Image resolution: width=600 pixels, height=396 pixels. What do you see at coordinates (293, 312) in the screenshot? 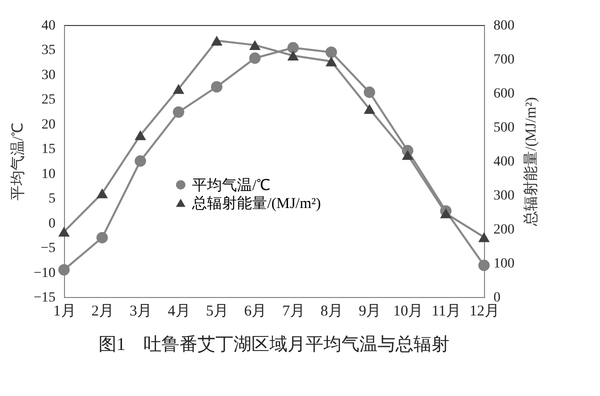
I see `x-tick-label: 7月` at bounding box center [293, 312].